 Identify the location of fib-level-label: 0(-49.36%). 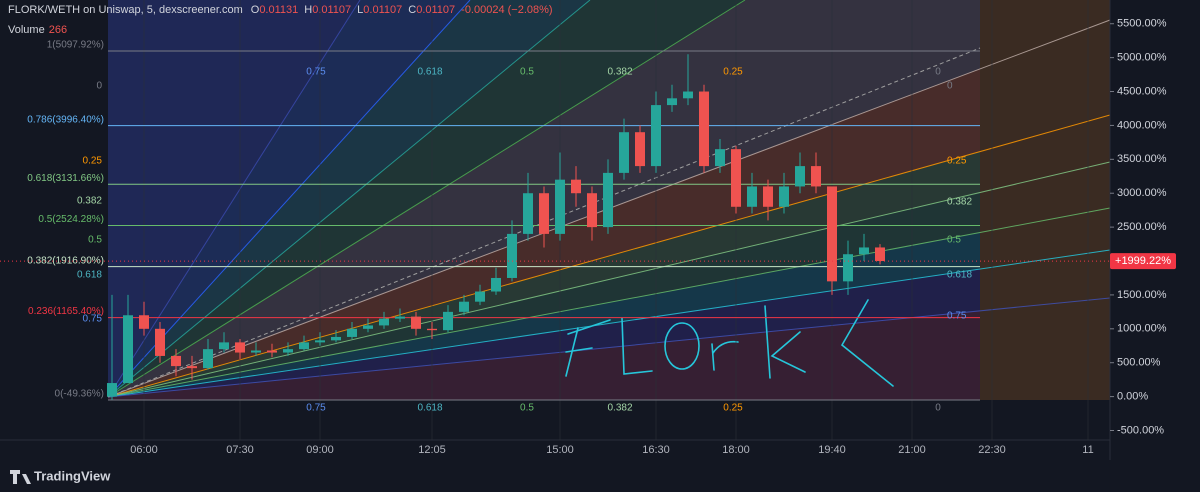
(79, 394).